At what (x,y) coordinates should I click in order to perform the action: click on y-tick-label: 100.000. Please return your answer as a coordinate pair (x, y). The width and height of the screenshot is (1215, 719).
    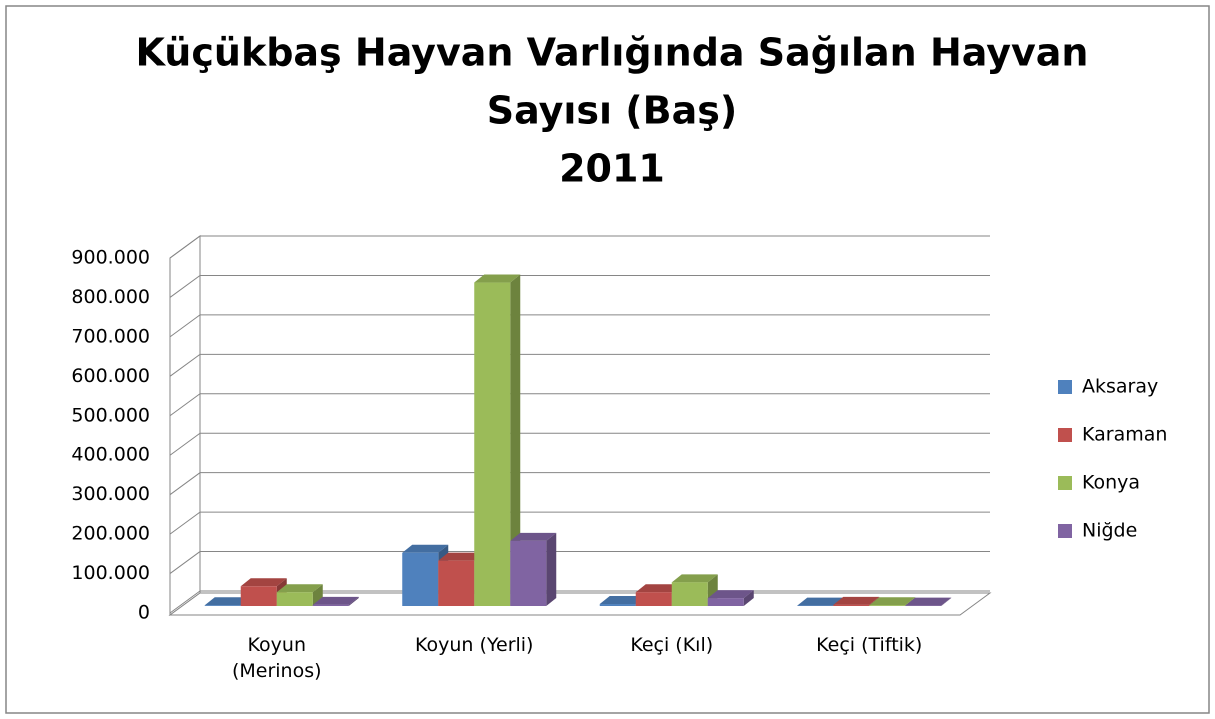
    Looking at the image, I should click on (110, 573).